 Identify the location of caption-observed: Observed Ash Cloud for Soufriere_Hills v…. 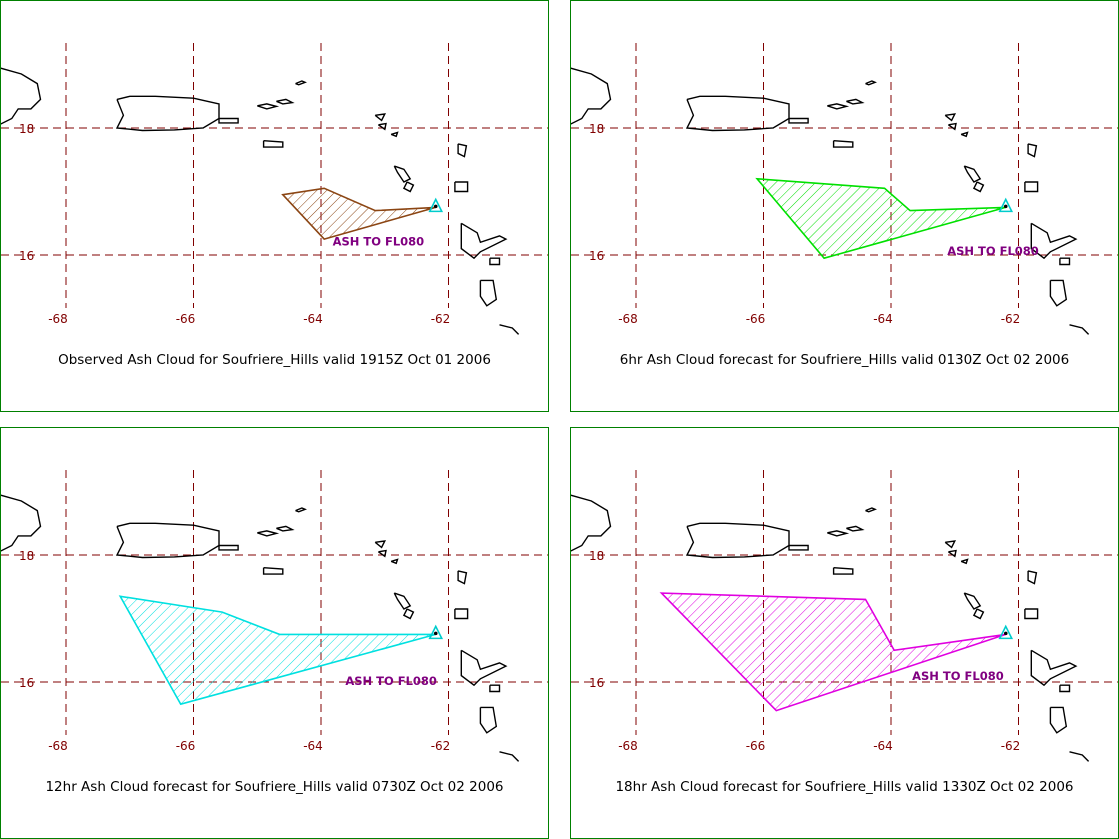
(274, 360).